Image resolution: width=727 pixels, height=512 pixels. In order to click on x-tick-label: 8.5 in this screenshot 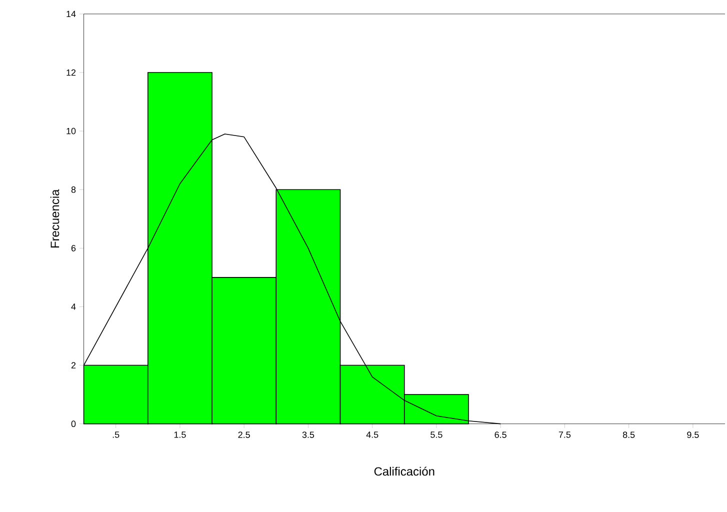, I will do `click(628, 435)`.